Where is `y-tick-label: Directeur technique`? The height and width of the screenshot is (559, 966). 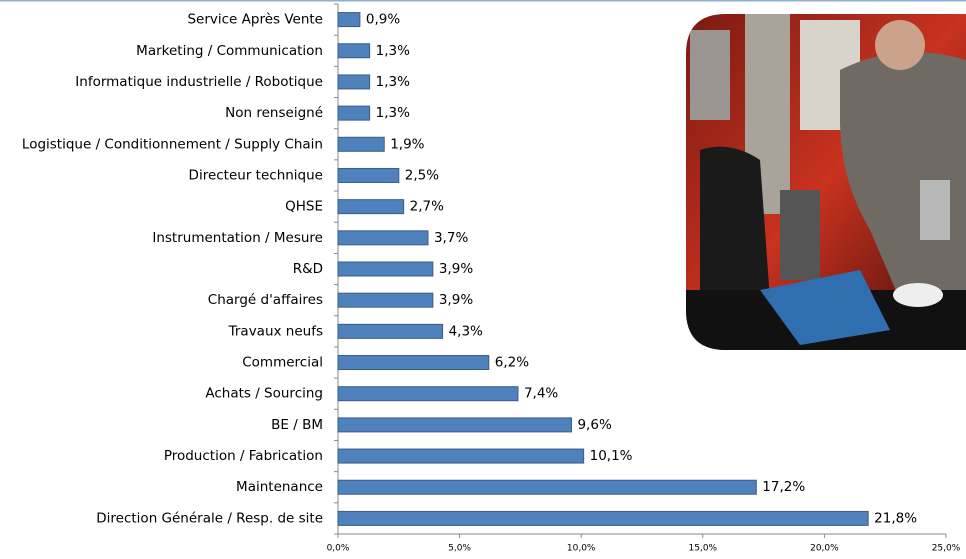 y-tick-label: Directeur technique is located at coordinates (256, 175).